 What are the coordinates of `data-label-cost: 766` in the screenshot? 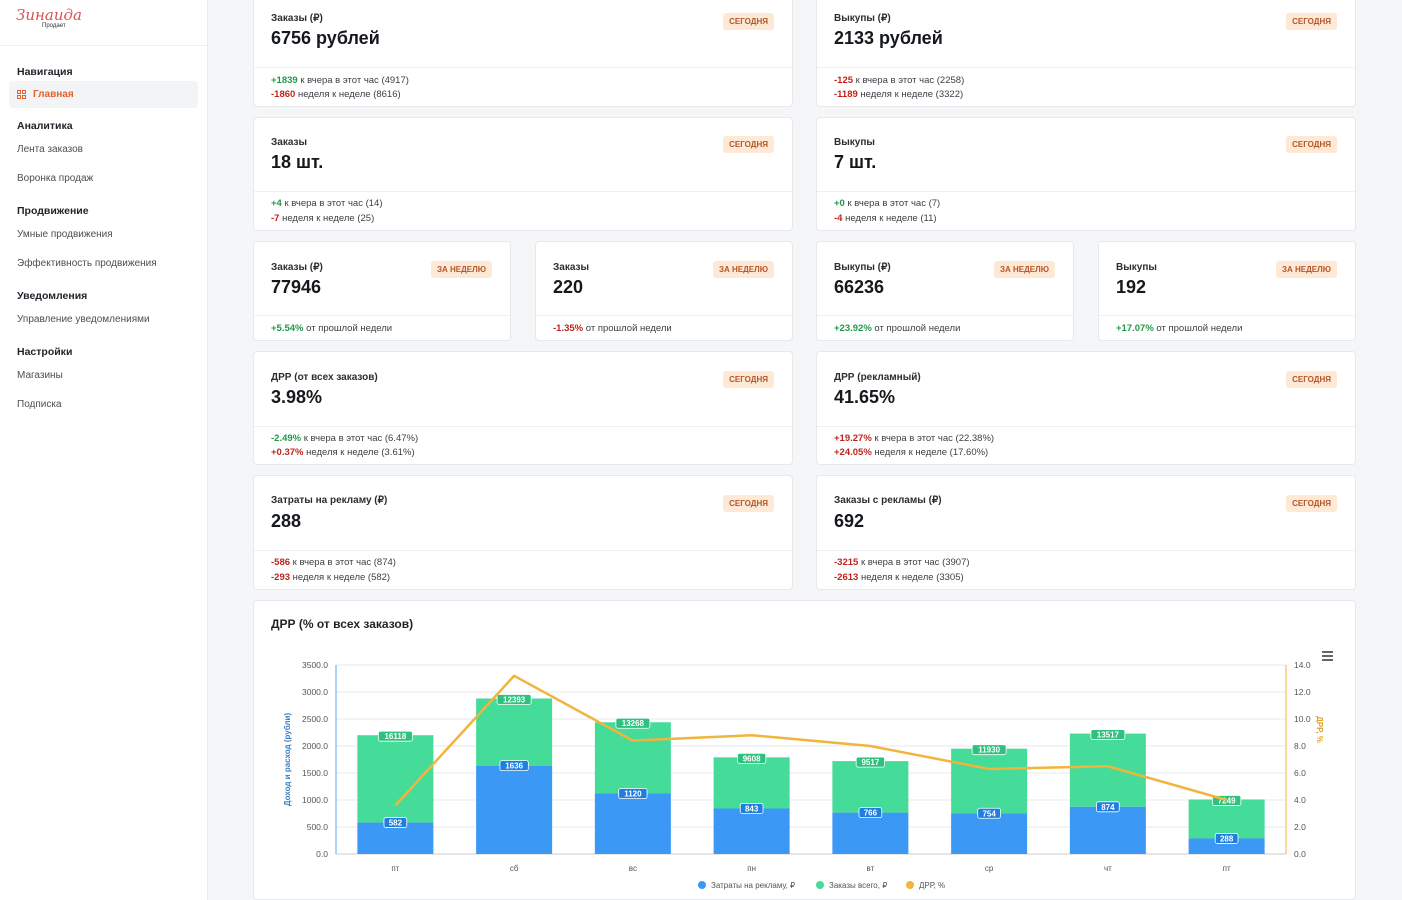 It's located at (871, 813).